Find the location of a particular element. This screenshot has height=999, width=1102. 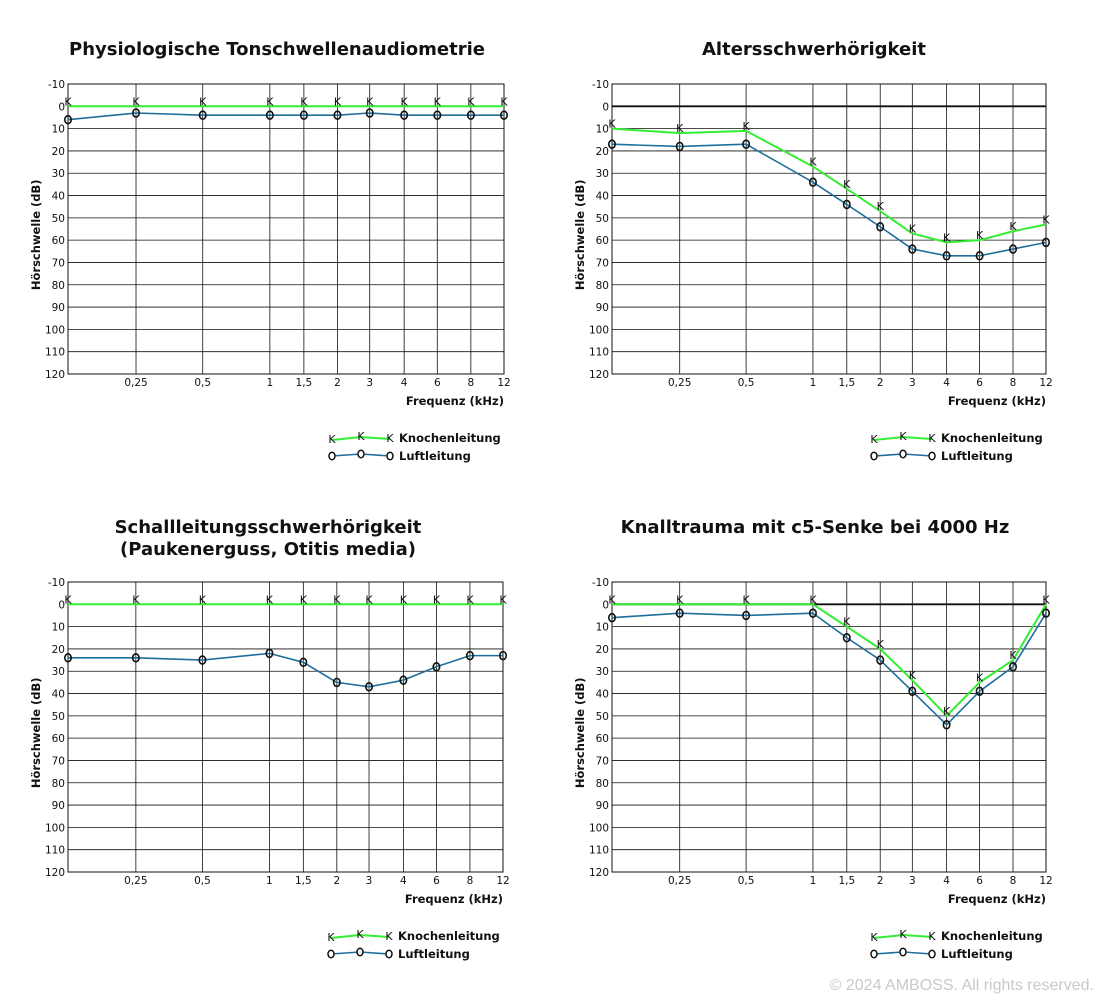

y-tick-label: 20 is located at coordinates (58, 650).